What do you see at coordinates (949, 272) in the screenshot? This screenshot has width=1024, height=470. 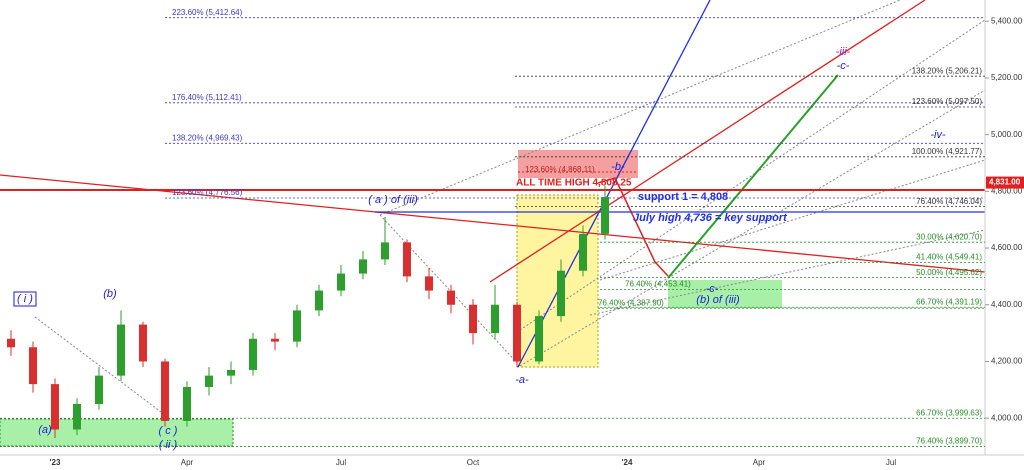 I see `fib-label: 50.00% (4,495.62)` at bounding box center [949, 272].